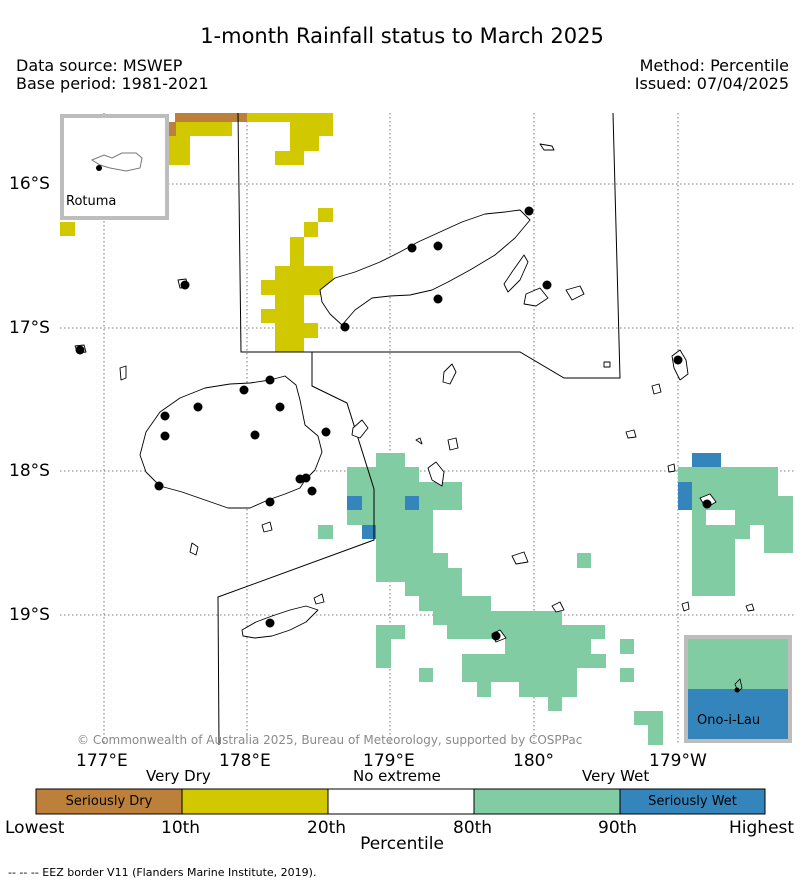  I want to click on island-taveuni, so click(516, 273).